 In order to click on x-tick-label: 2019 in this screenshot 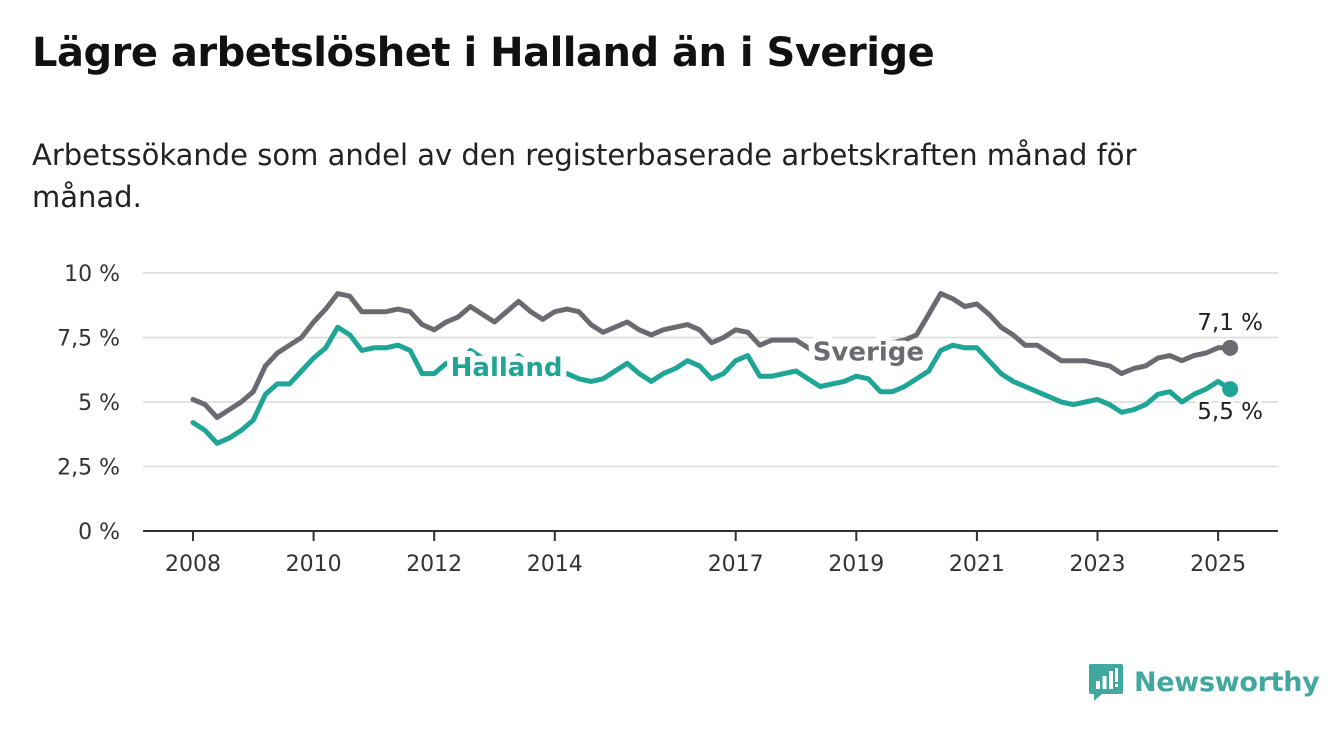, I will do `click(856, 564)`.